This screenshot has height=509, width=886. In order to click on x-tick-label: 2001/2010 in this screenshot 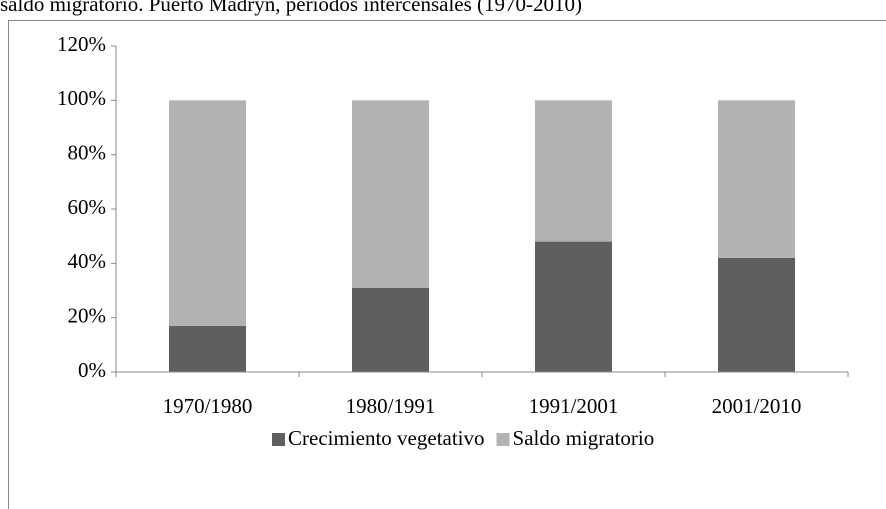, I will do `click(757, 406)`.